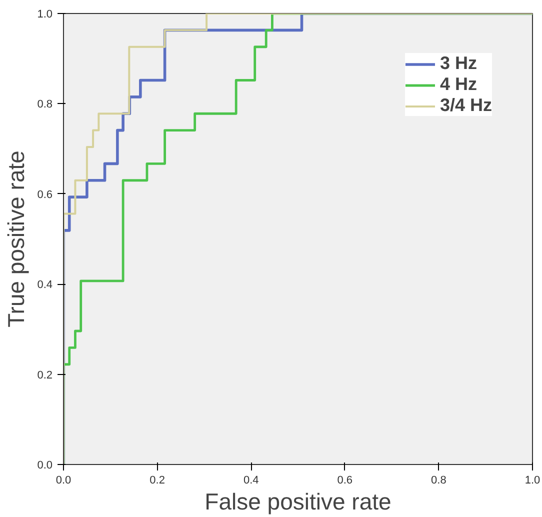  I want to click on y-tick-label: 0.4, so click(45, 285).